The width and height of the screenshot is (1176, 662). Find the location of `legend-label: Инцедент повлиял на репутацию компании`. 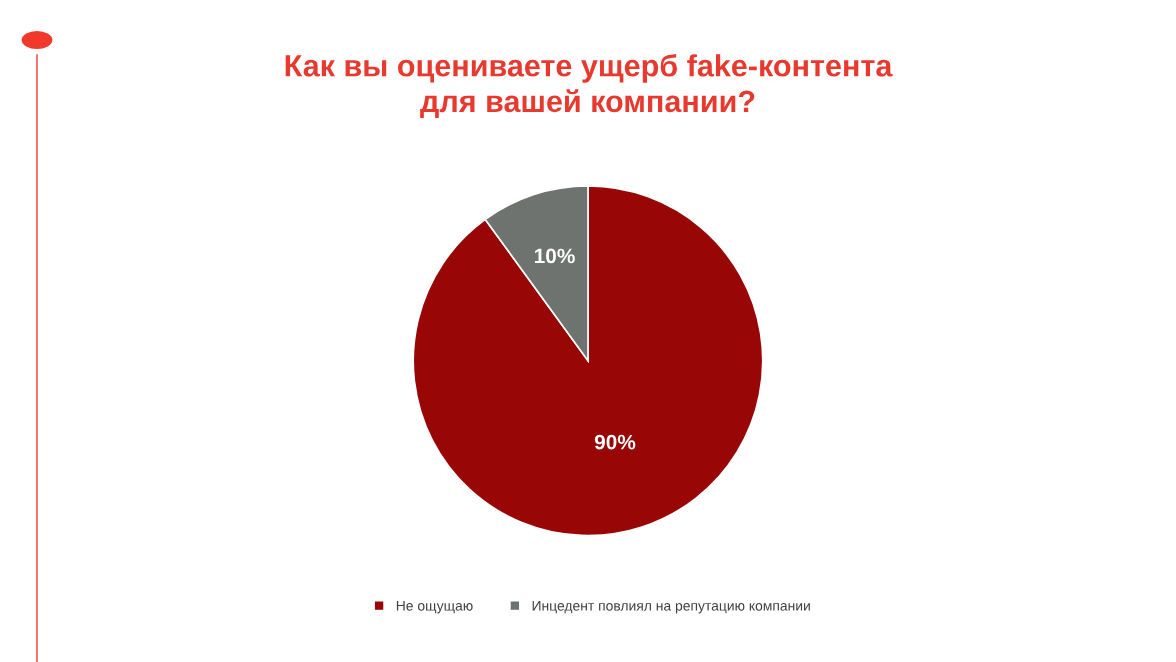

legend-label: Инцедент повлиял на репутацию компании is located at coordinates (671, 607).